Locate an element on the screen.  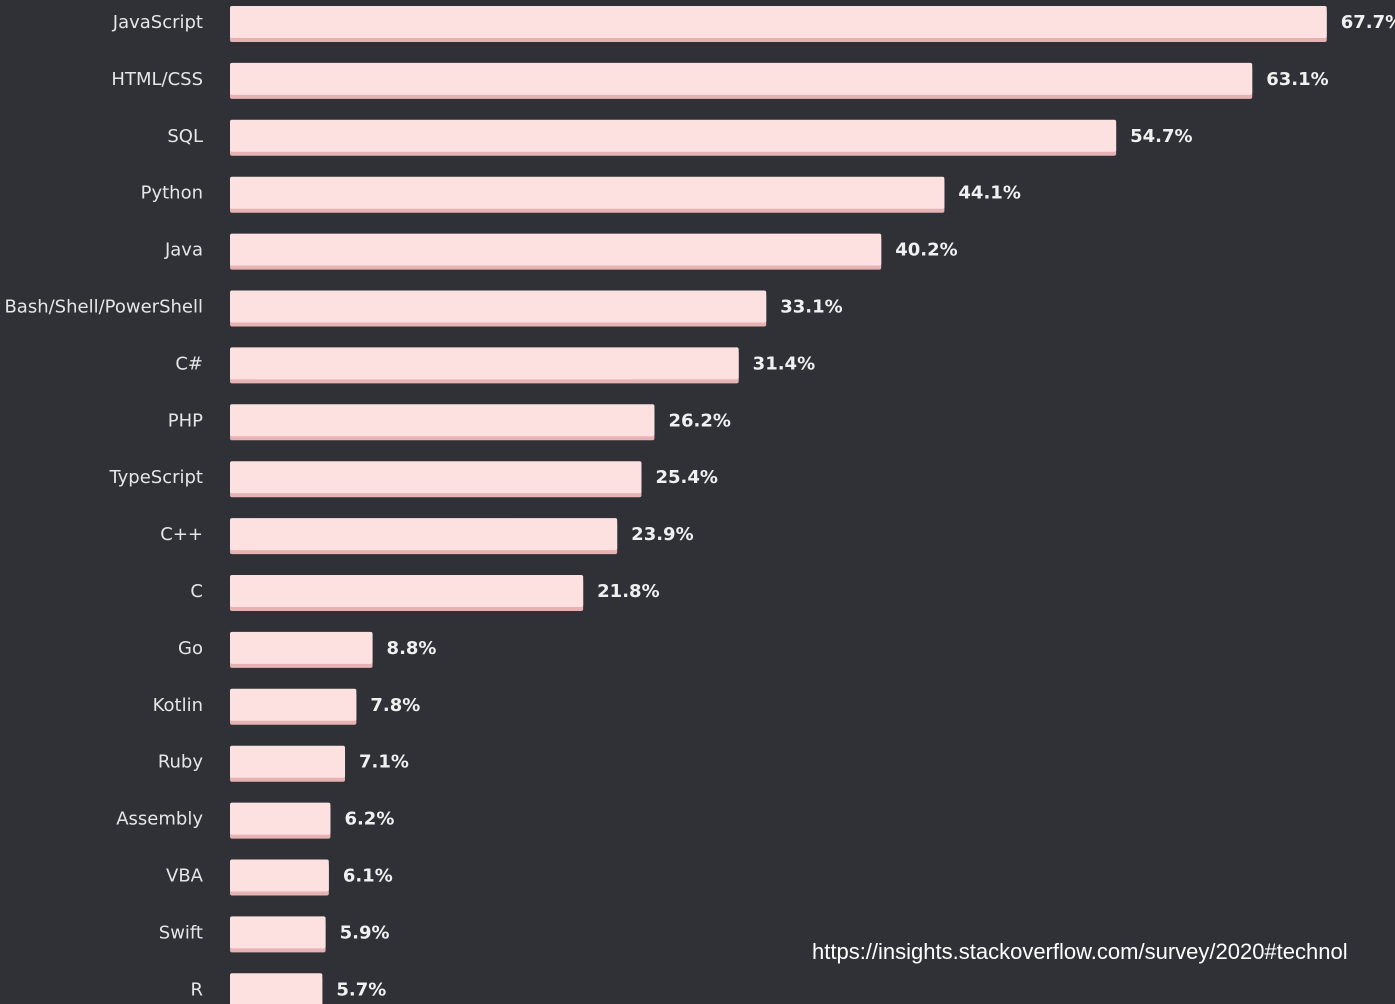
bar-row: Kotlin 7.8% is located at coordinates (286, 706).